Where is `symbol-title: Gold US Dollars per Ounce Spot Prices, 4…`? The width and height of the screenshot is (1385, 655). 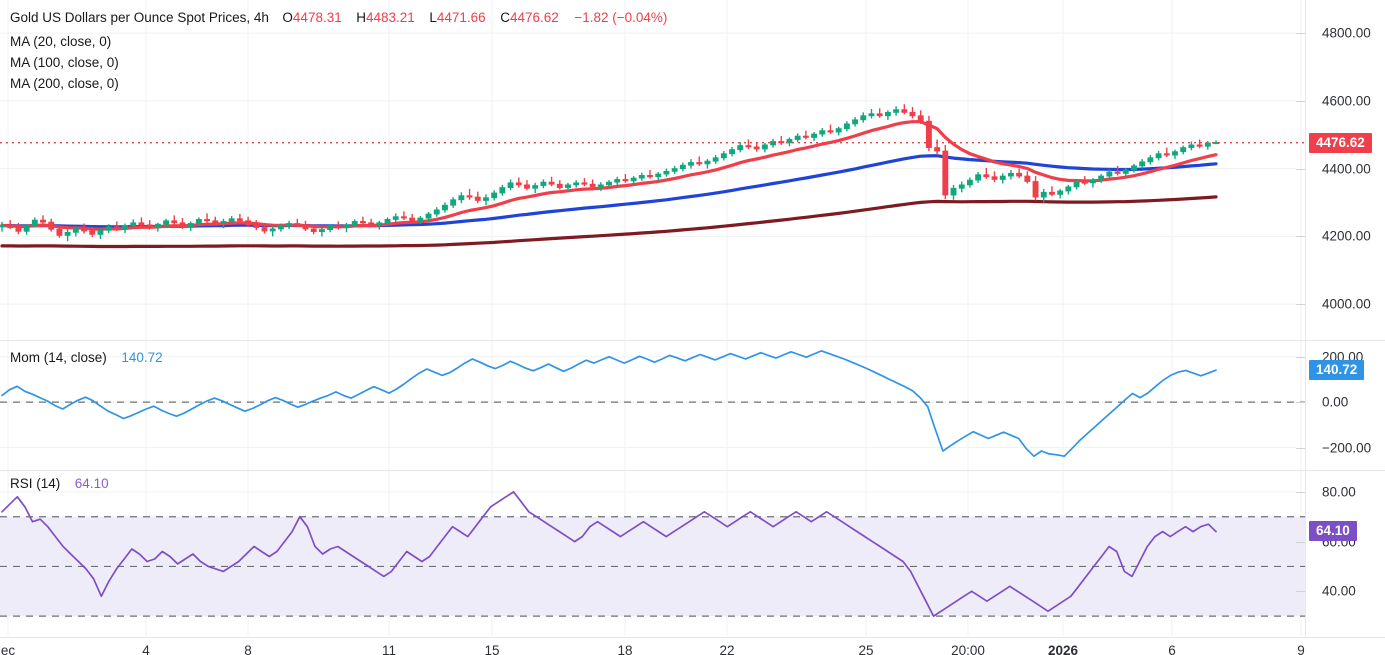
symbol-title: Gold US Dollars per Ounce Spot Prices, 4… is located at coordinates (139, 17).